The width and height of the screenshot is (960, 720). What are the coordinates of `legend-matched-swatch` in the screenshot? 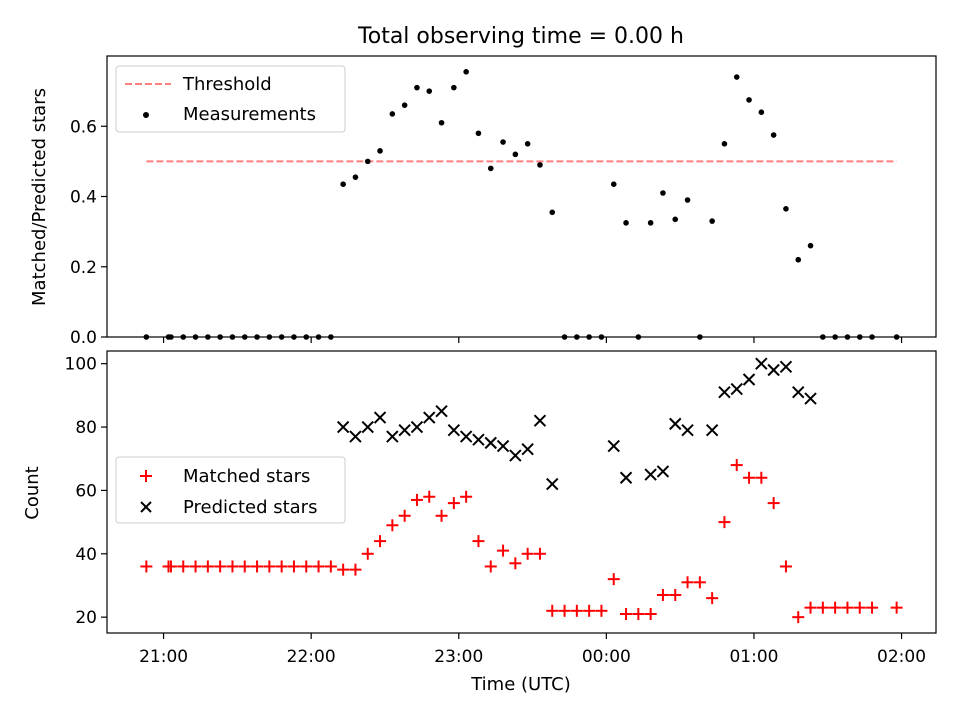 It's located at (146, 476).